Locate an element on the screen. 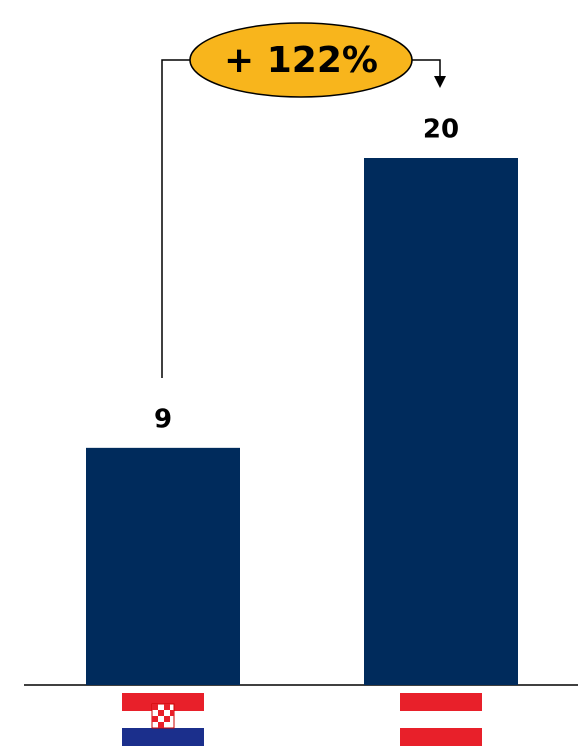 The image size is (584, 746). annotation-bubble is located at coordinates (301, 60).